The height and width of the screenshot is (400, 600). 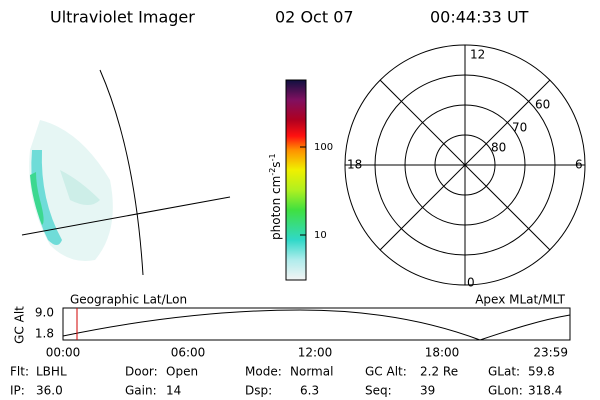 What do you see at coordinates (550, 353) in the screenshot?
I see `x-label: 23:59` at bounding box center [550, 353].